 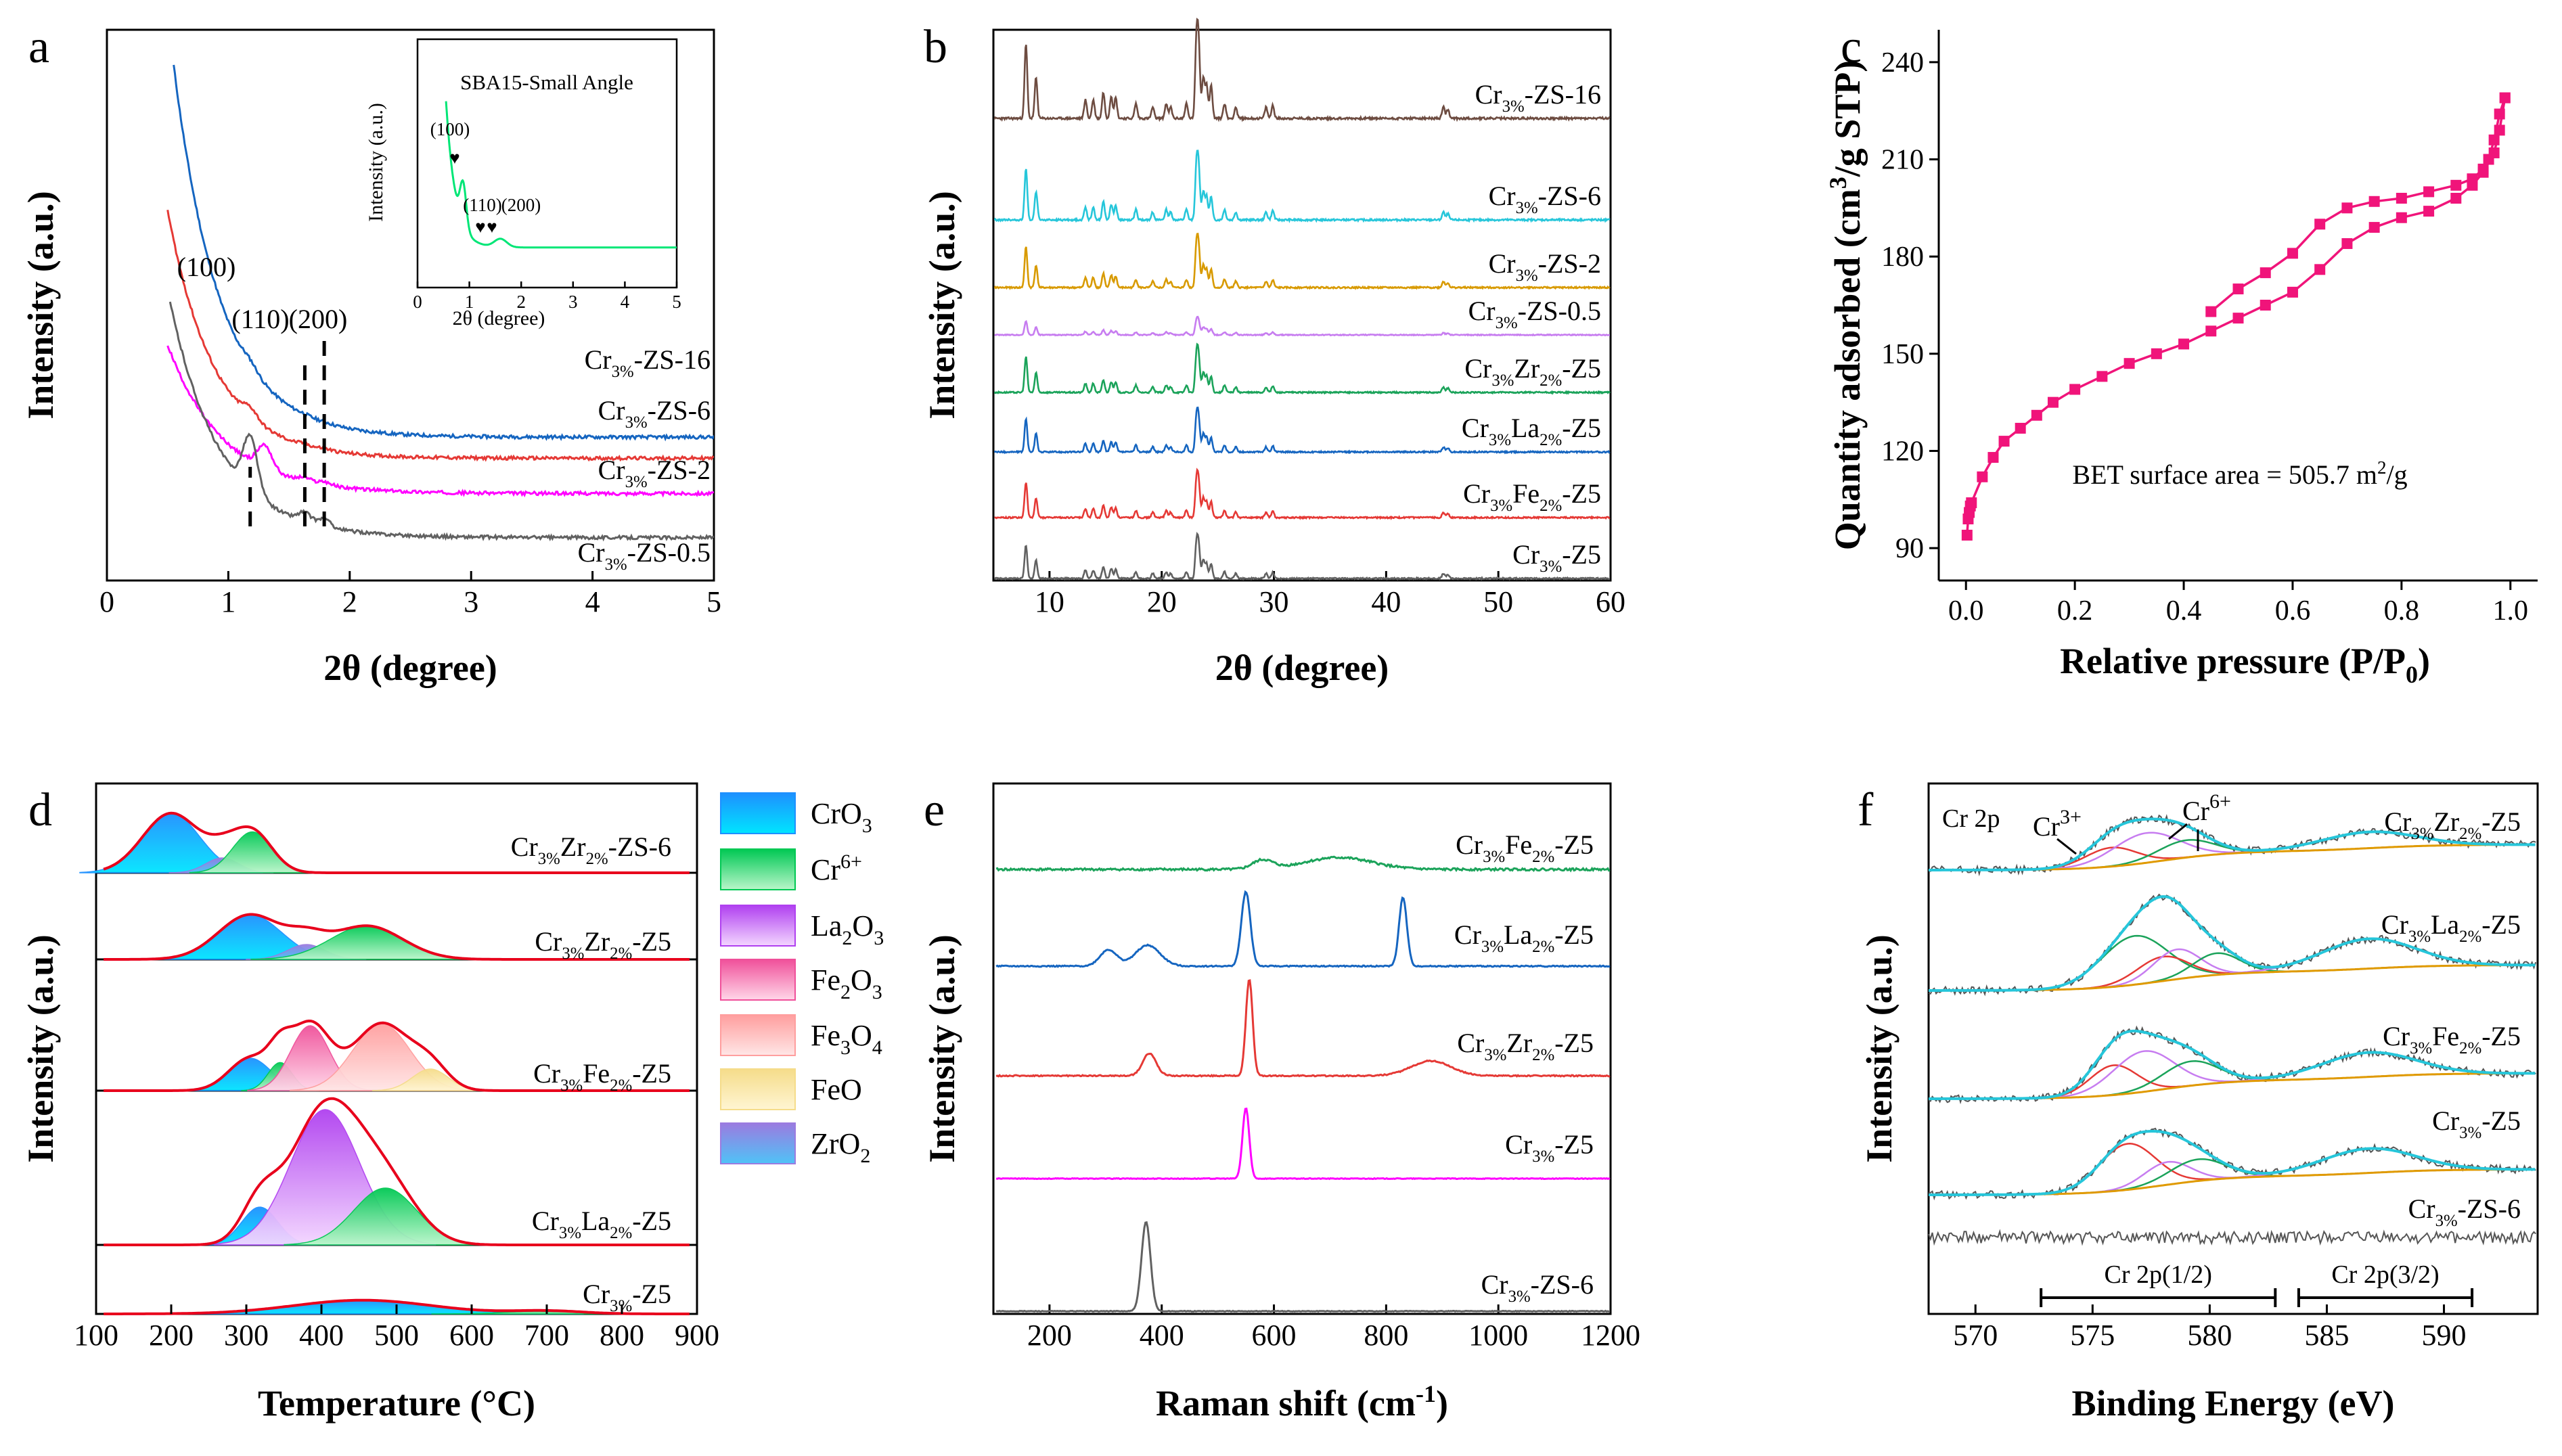 I want to click on y-tick-label: 120, so click(x=1902, y=451).